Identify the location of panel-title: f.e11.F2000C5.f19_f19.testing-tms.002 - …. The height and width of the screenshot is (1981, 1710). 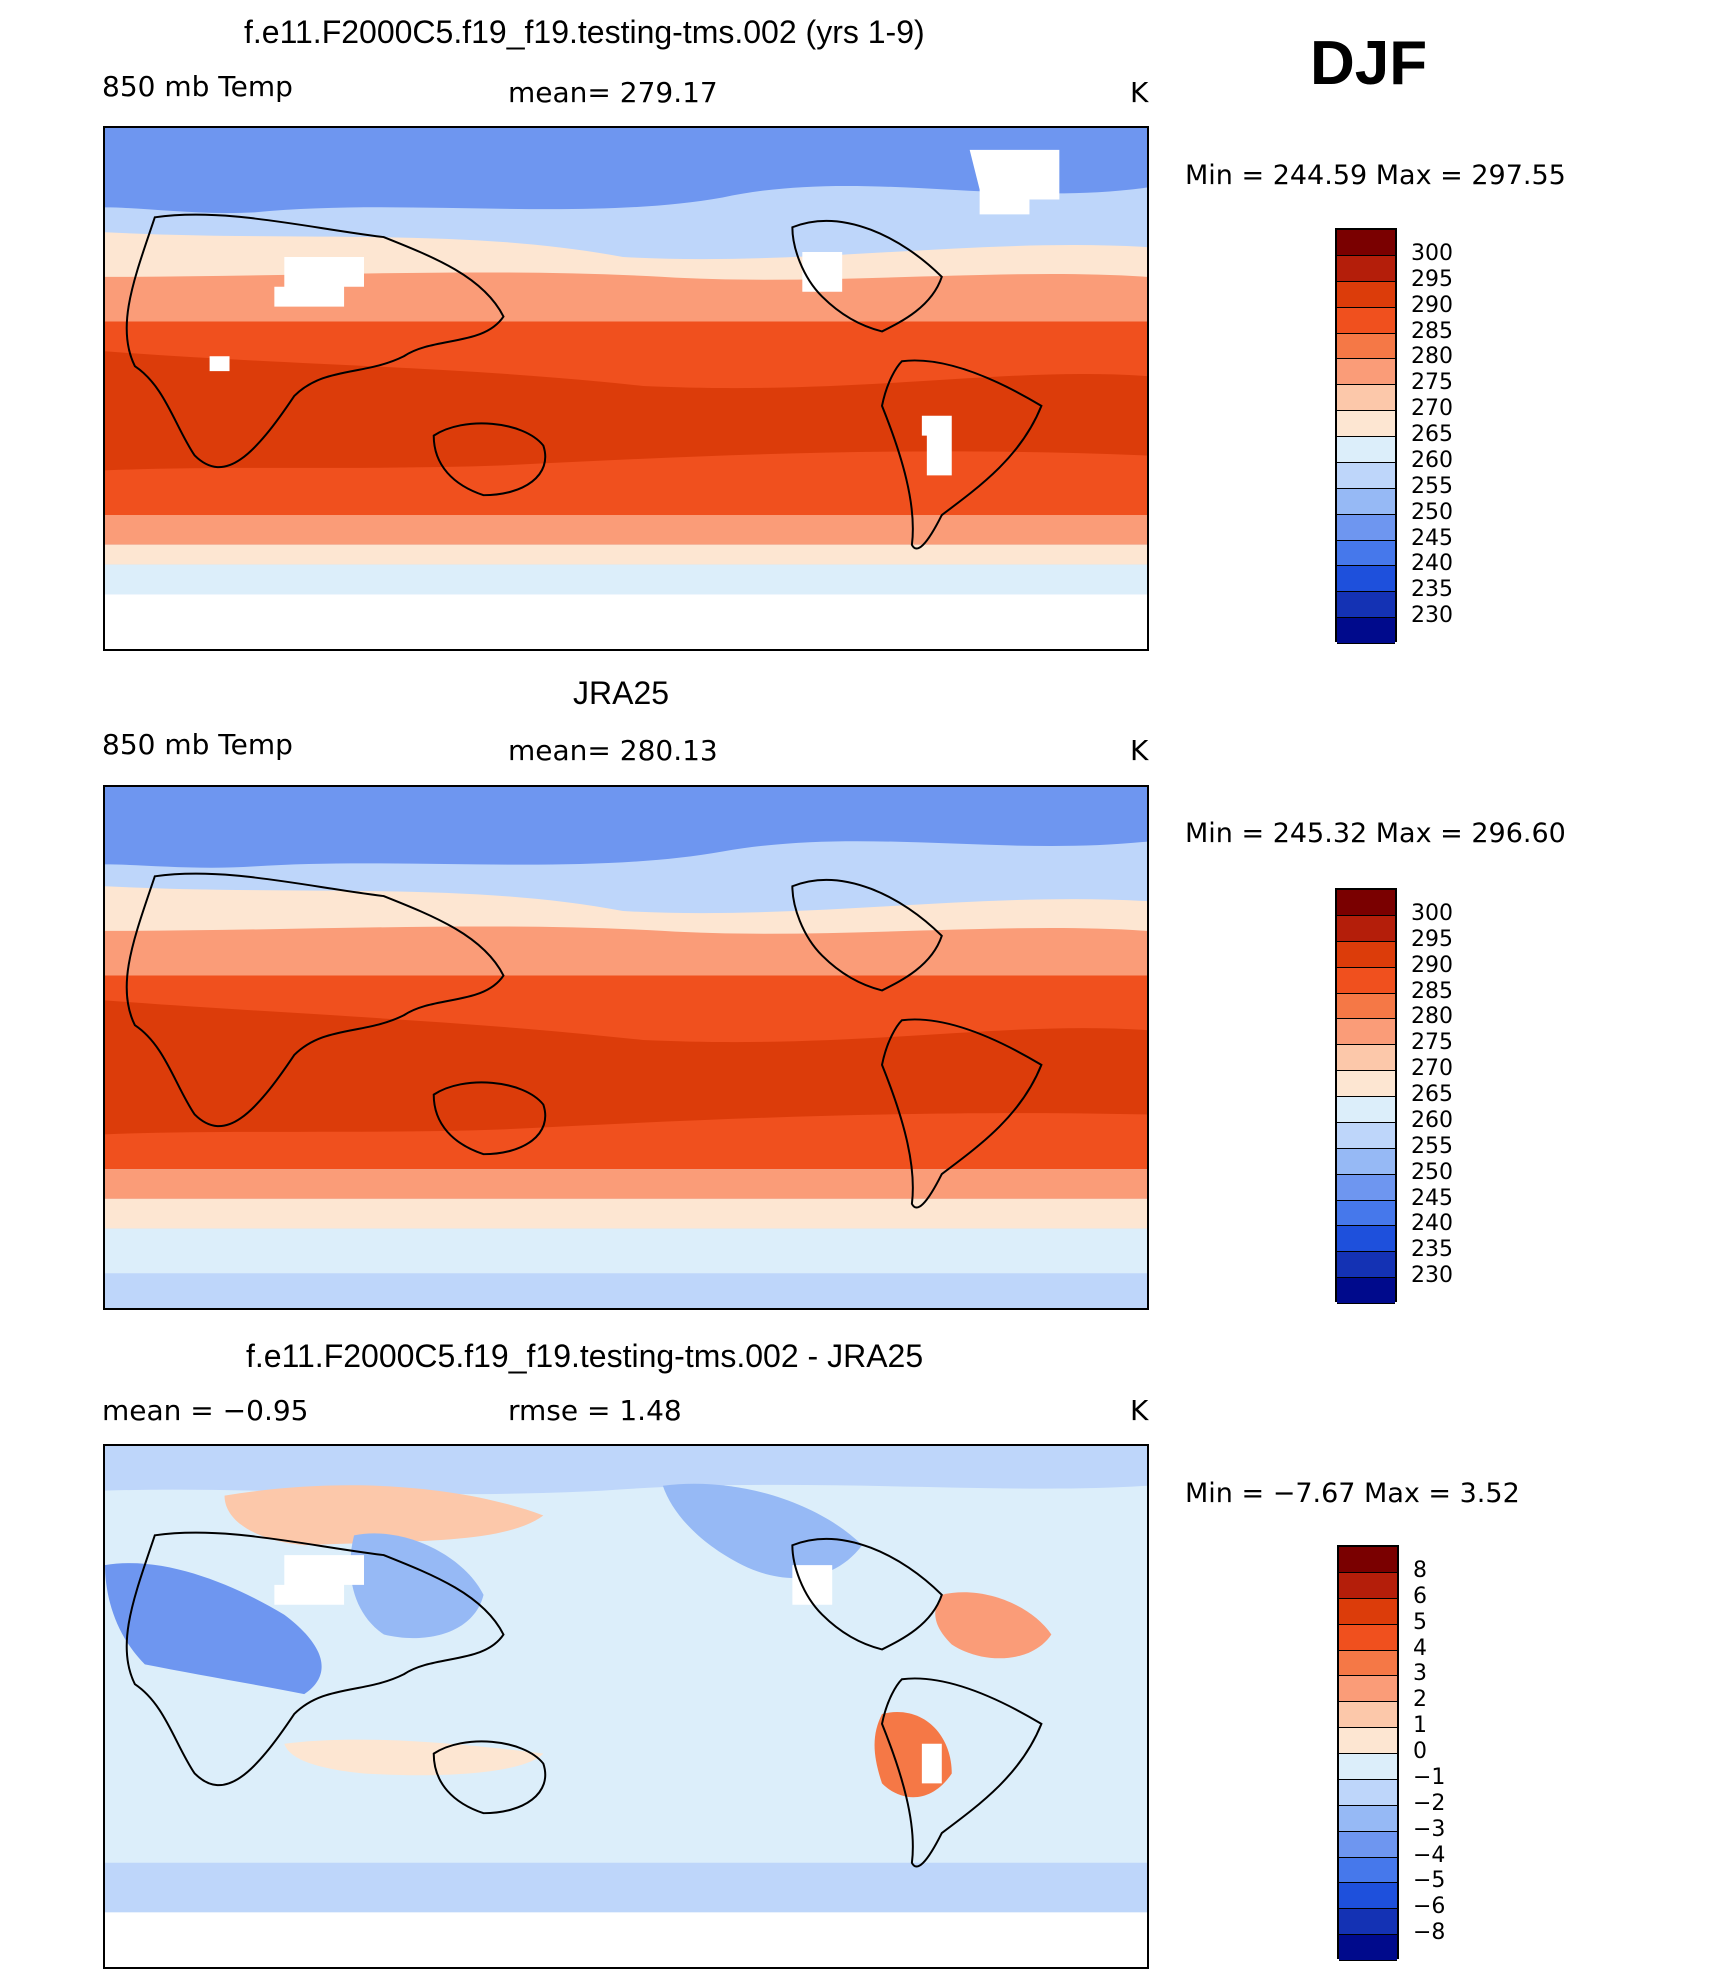
(585, 1356).